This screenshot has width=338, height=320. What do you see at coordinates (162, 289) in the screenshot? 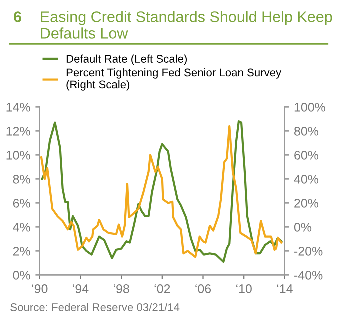
I see `x-tick-label: ‘02` at bounding box center [162, 289].